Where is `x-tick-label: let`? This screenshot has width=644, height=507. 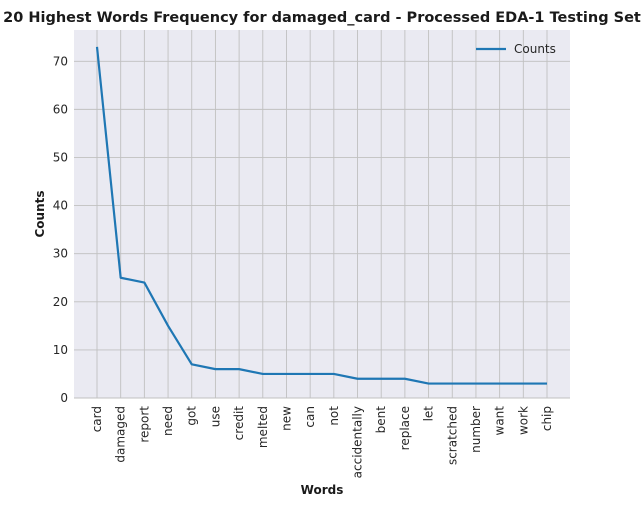
x-tick-label: let is located at coordinates (429, 414).